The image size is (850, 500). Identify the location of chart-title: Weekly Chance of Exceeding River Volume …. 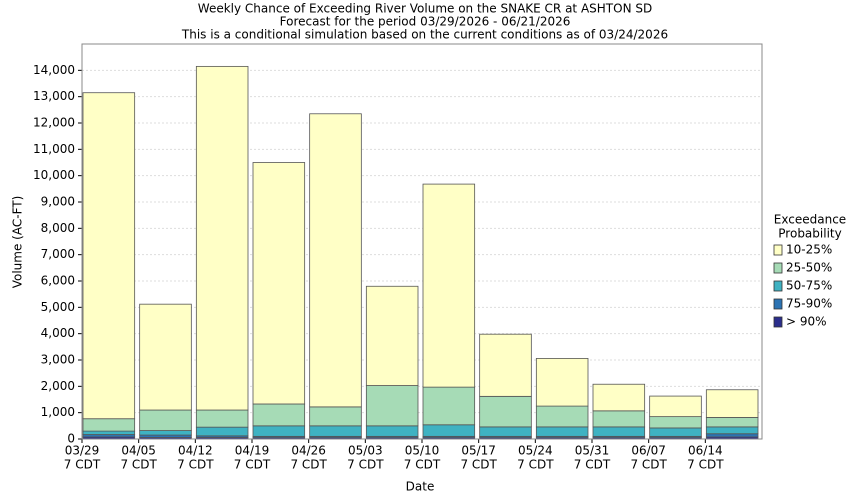
(425, 9).